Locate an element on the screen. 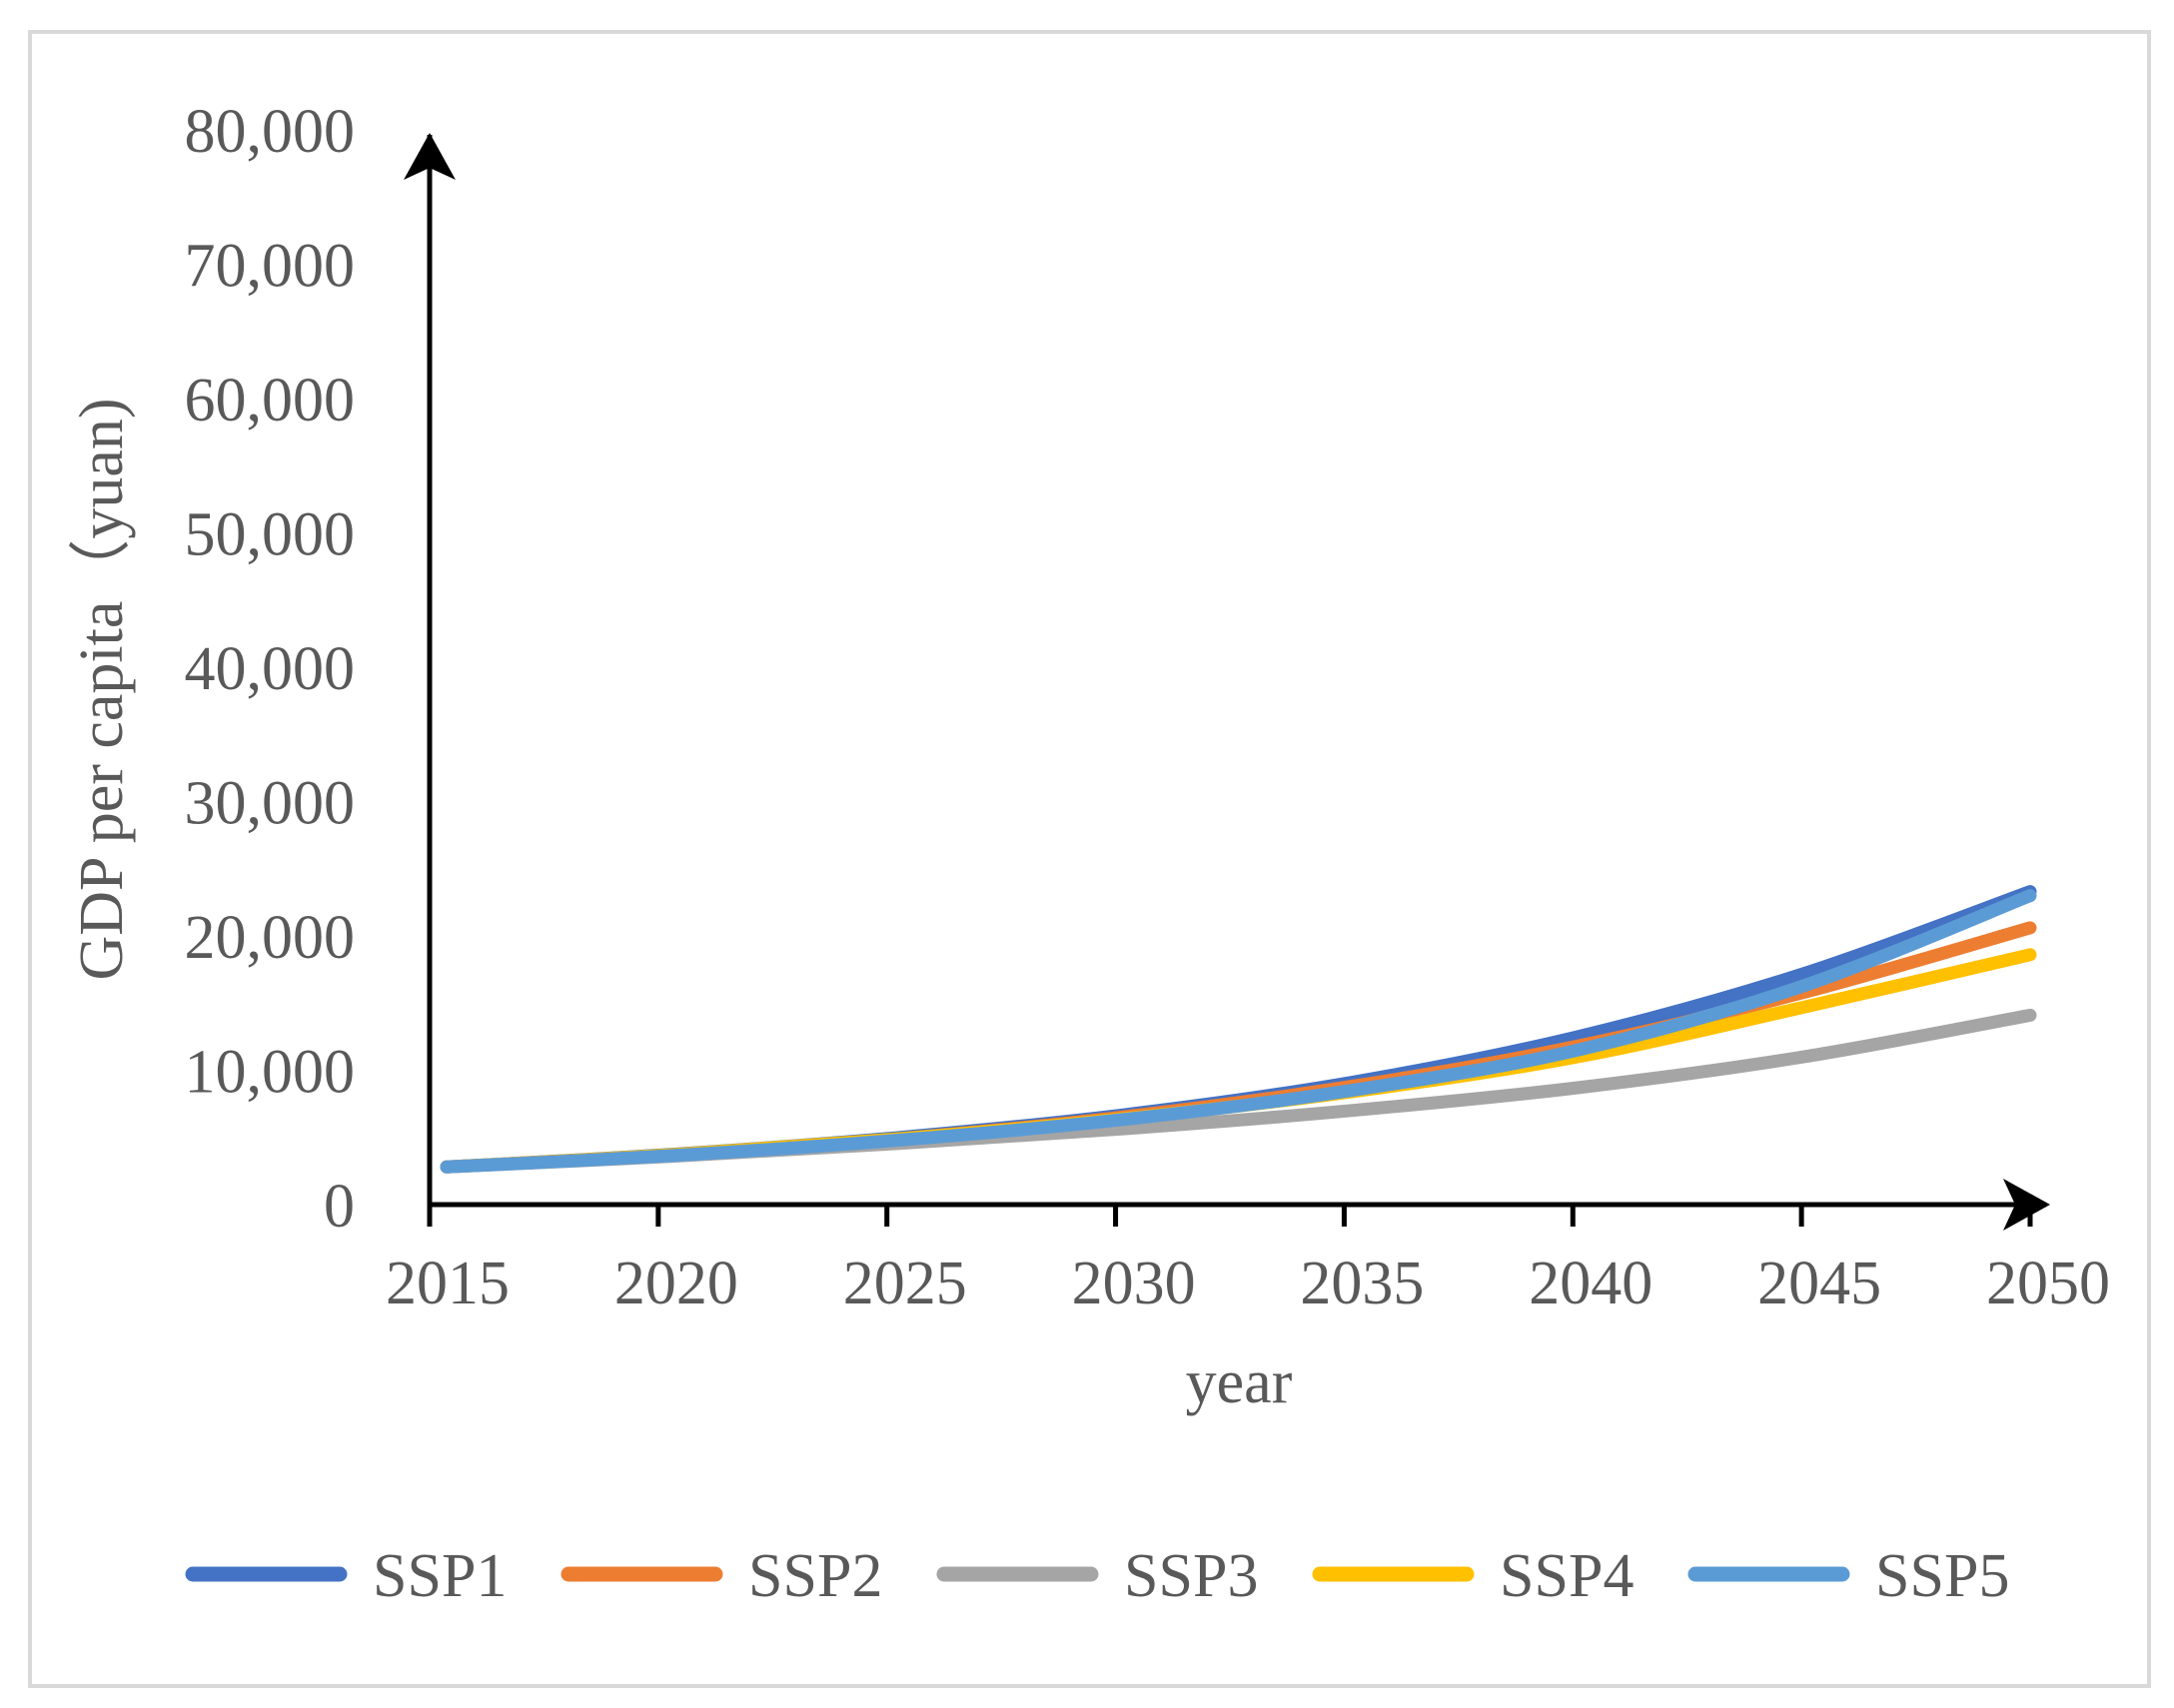 The width and height of the screenshot is (2174, 1708). legend-label-ssp5: SSP5 is located at coordinates (1942, 1576).